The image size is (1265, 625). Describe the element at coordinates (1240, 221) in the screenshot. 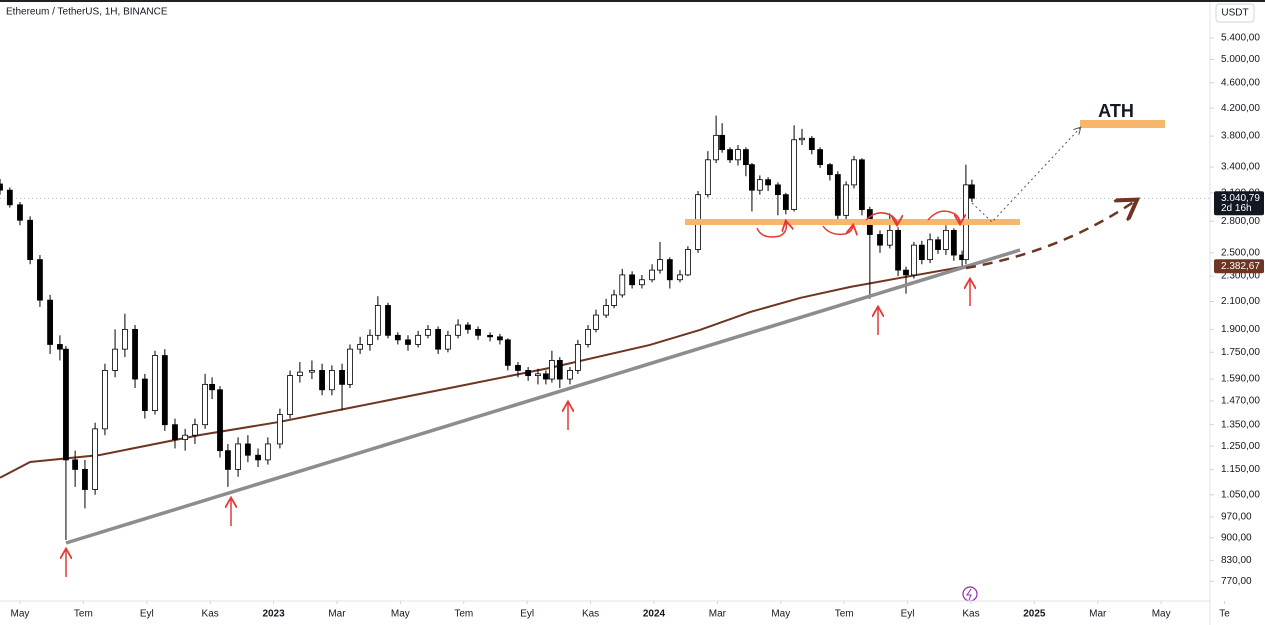

I see `y-tick-label: 2.800,00` at that location.